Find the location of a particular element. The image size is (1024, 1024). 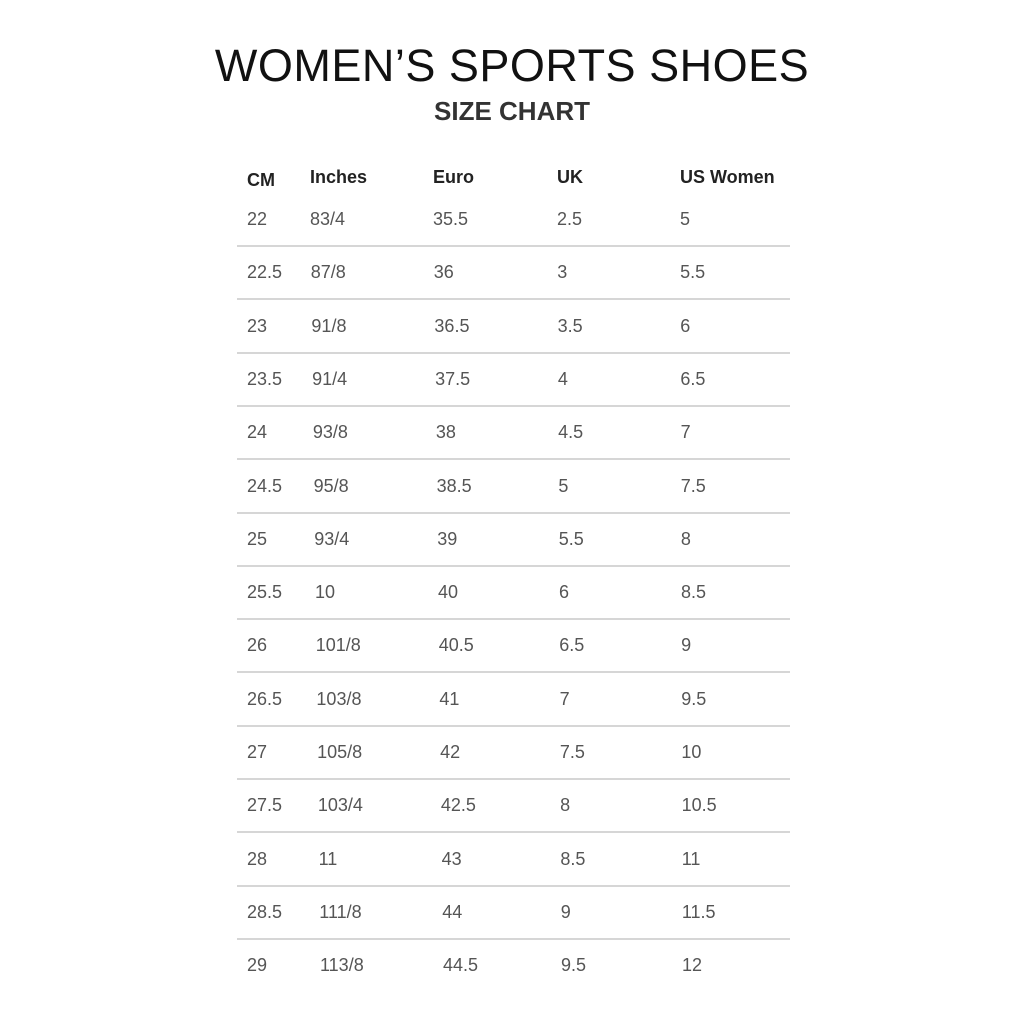

table-row: 25 93/4 39 5.5 8 is located at coordinates (512, 539).